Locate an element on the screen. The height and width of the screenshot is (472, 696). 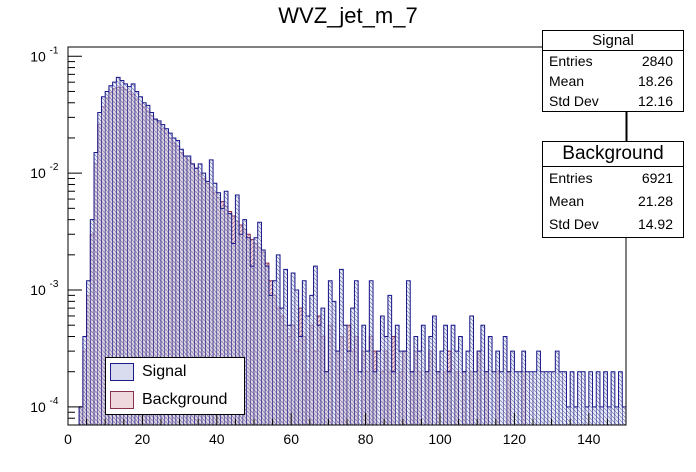
x-tick-label: 20 is located at coordinates (143, 439).